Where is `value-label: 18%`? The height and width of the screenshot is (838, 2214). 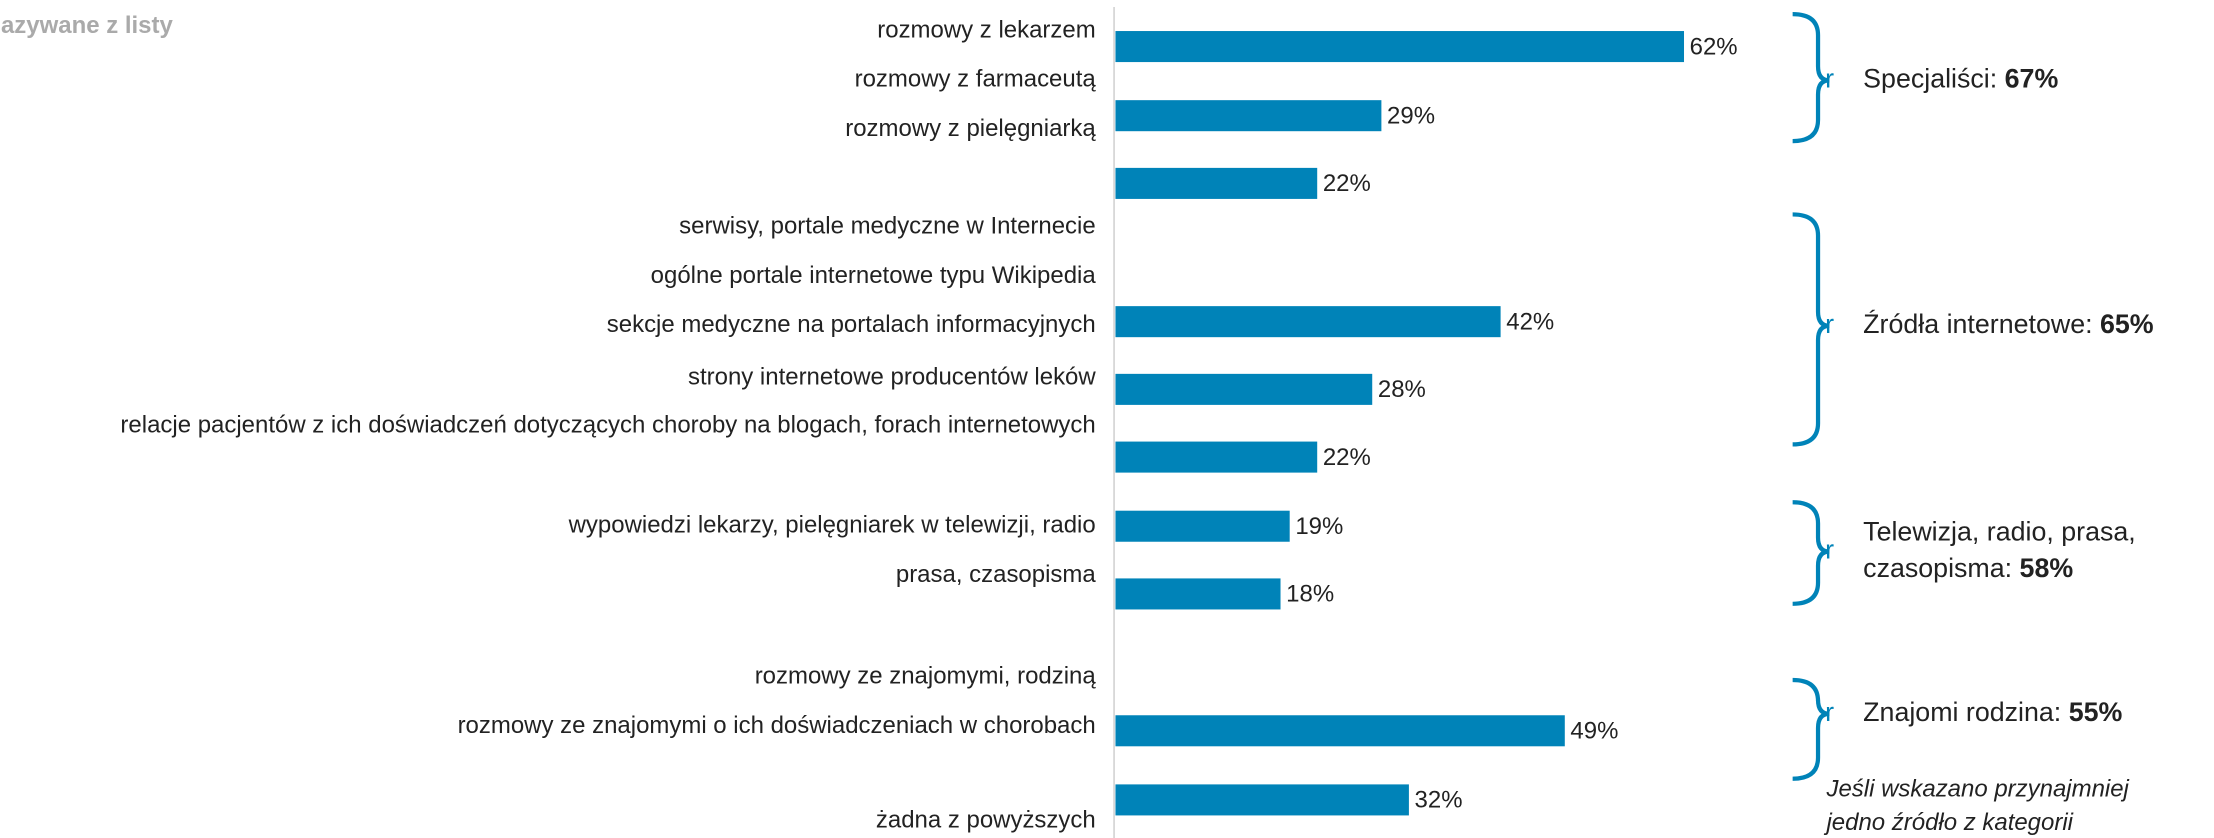 value-label: 18% is located at coordinates (1310, 594).